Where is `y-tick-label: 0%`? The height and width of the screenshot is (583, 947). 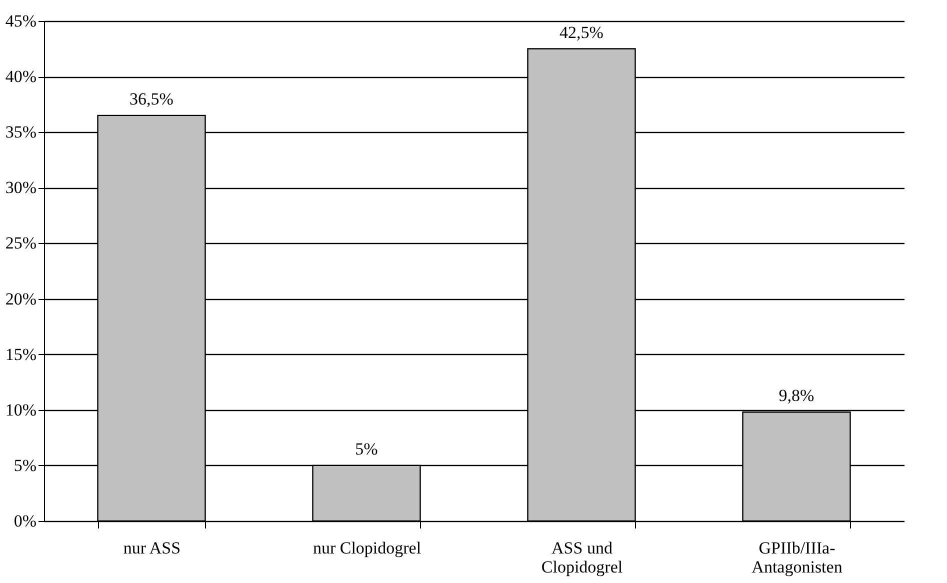
y-tick-label: 0% is located at coordinates (25, 521).